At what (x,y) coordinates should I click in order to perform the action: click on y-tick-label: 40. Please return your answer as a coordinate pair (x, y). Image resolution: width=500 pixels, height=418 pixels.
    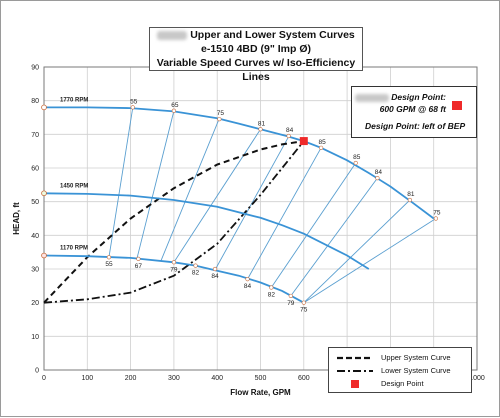
    Looking at the image, I should click on (35, 236).